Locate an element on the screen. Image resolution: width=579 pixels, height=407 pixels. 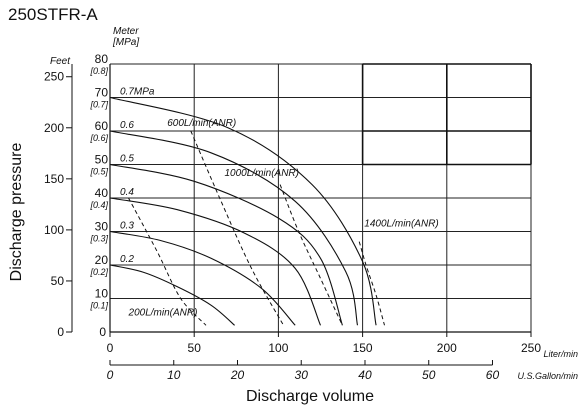
mpa-tick-label: [0.3] is located at coordinates (98, 239).